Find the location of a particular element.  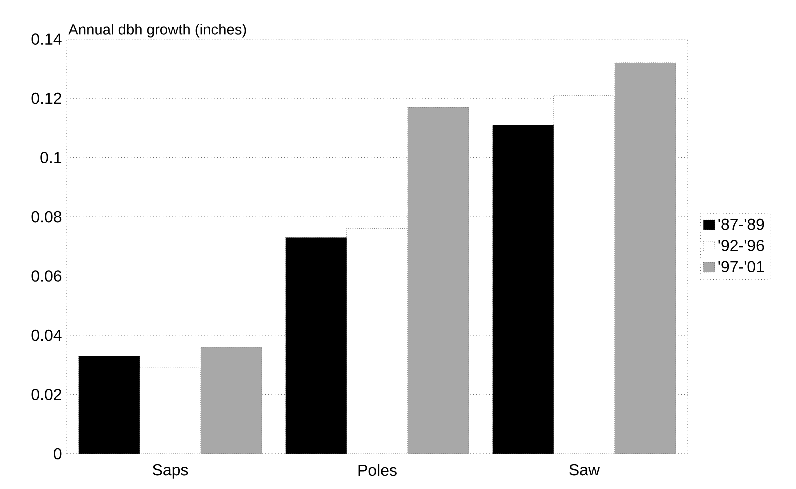

legend-label: '92-'96 is located at coordinates (741, 246).